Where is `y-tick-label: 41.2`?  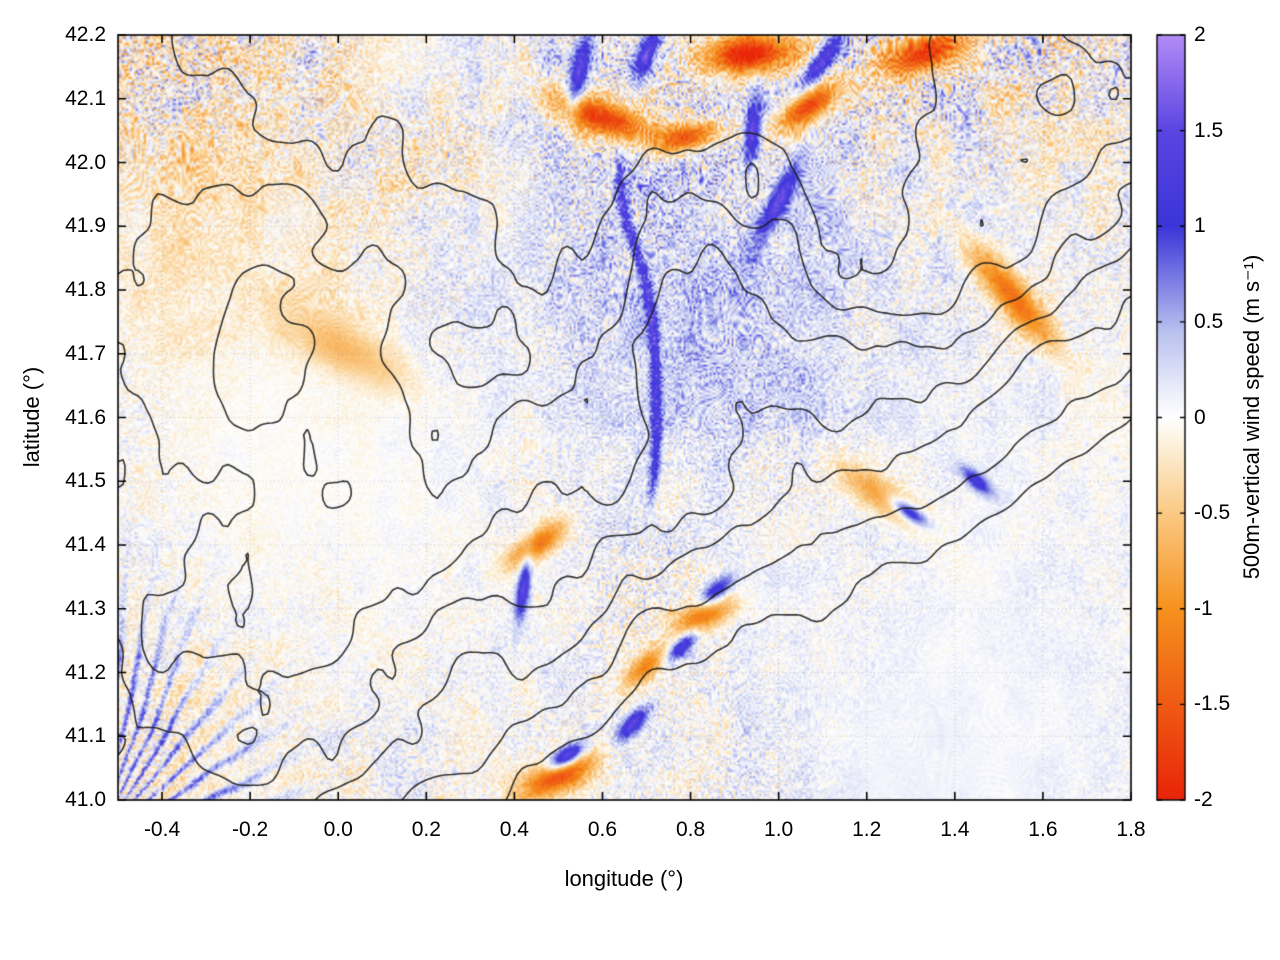 y-tick-label: 41.2 is located at coordinates (85, 672).